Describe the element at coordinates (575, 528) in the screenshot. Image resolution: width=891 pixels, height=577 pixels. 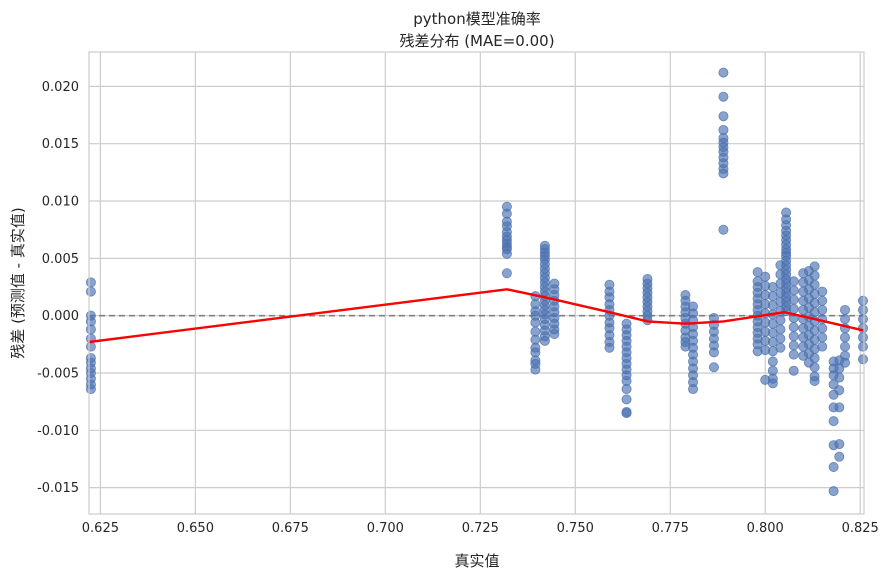
I see `x-tick-label: 0.750` at that location.